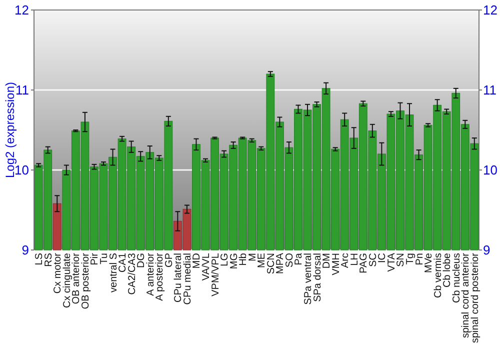 This screenshot has width=500, height=350. What do you see at coordinates (67, 280) in the screenshot?
I see `x-tick-label: Cx cingulate` at bounding box center [67, 280].